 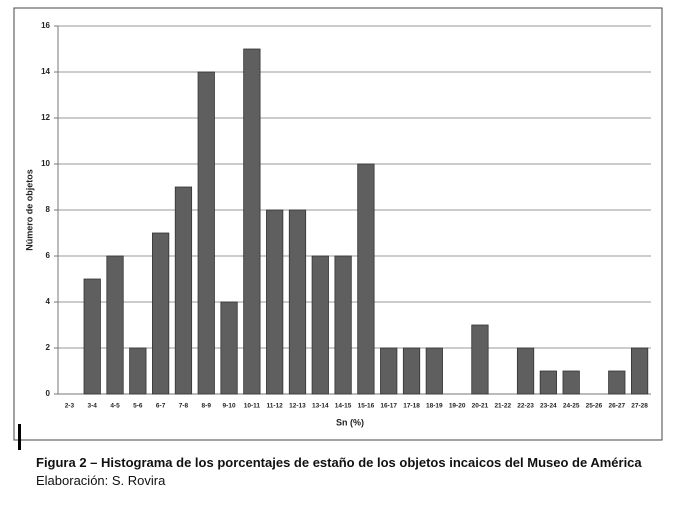 I want to click on x-tick-label: 5-6, so click(x=138, y=406).